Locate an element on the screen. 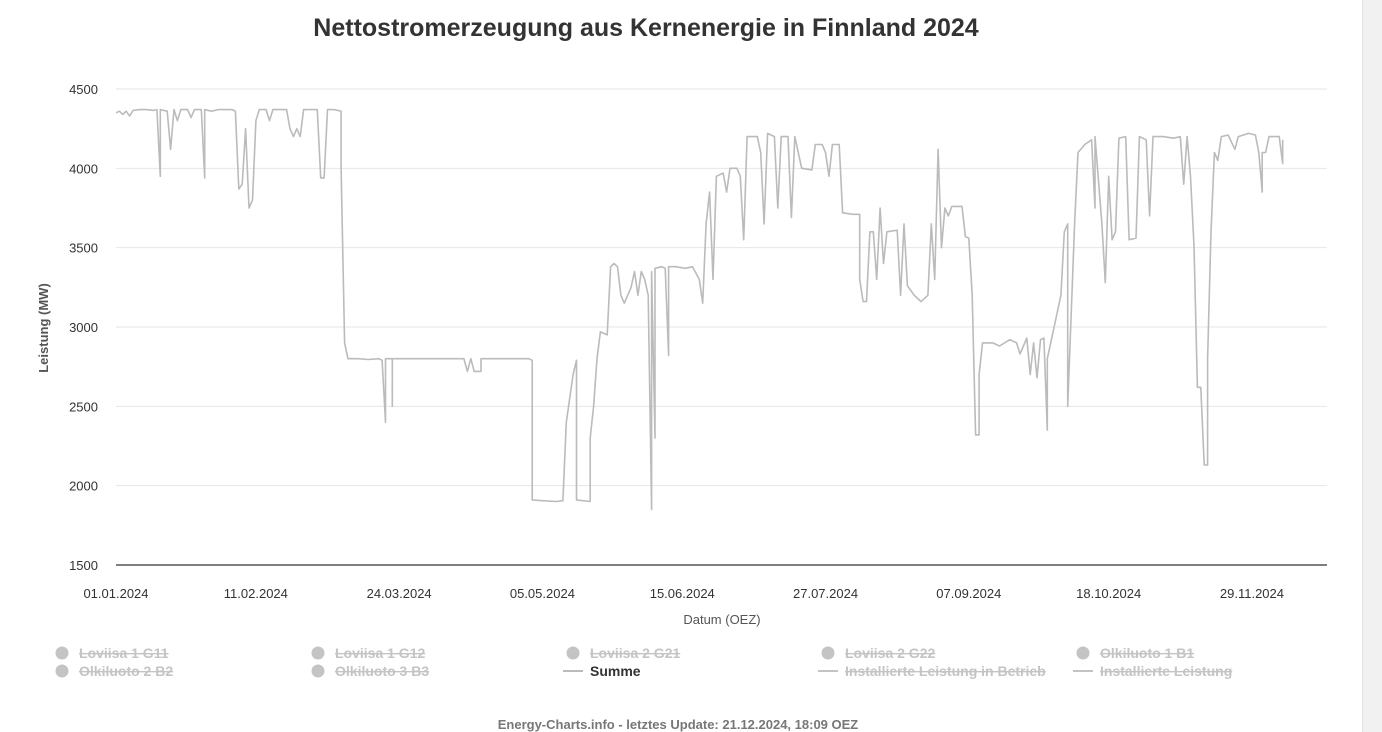 Image resolution: width=1382 pixels, height=732 pixels. legend-item: Loviisa 2 G21 is located at coordinates (623, 653).